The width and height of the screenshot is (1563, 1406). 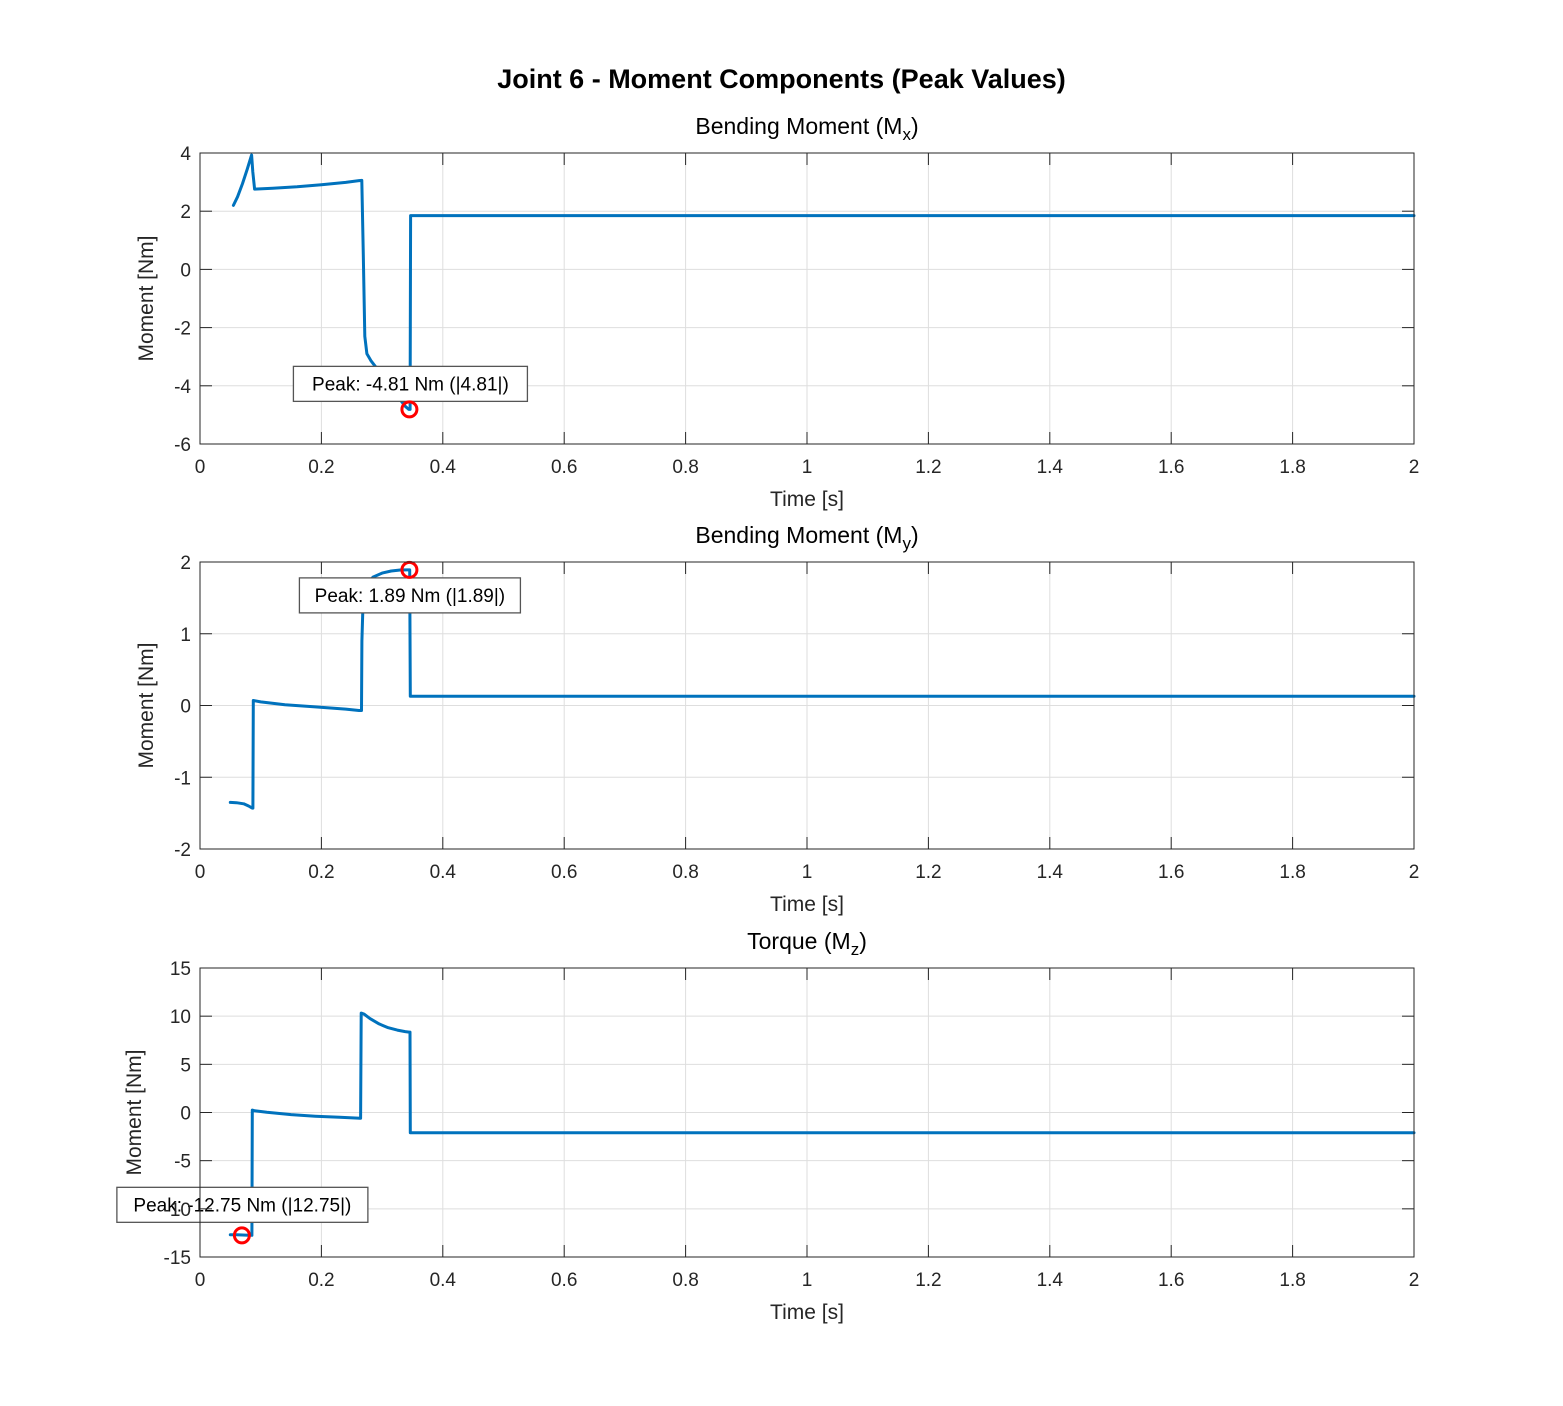 I want to click on peak-annotation-label: Peak: -12.75 Nm (|12.75|), so click(x=242, y=1205).